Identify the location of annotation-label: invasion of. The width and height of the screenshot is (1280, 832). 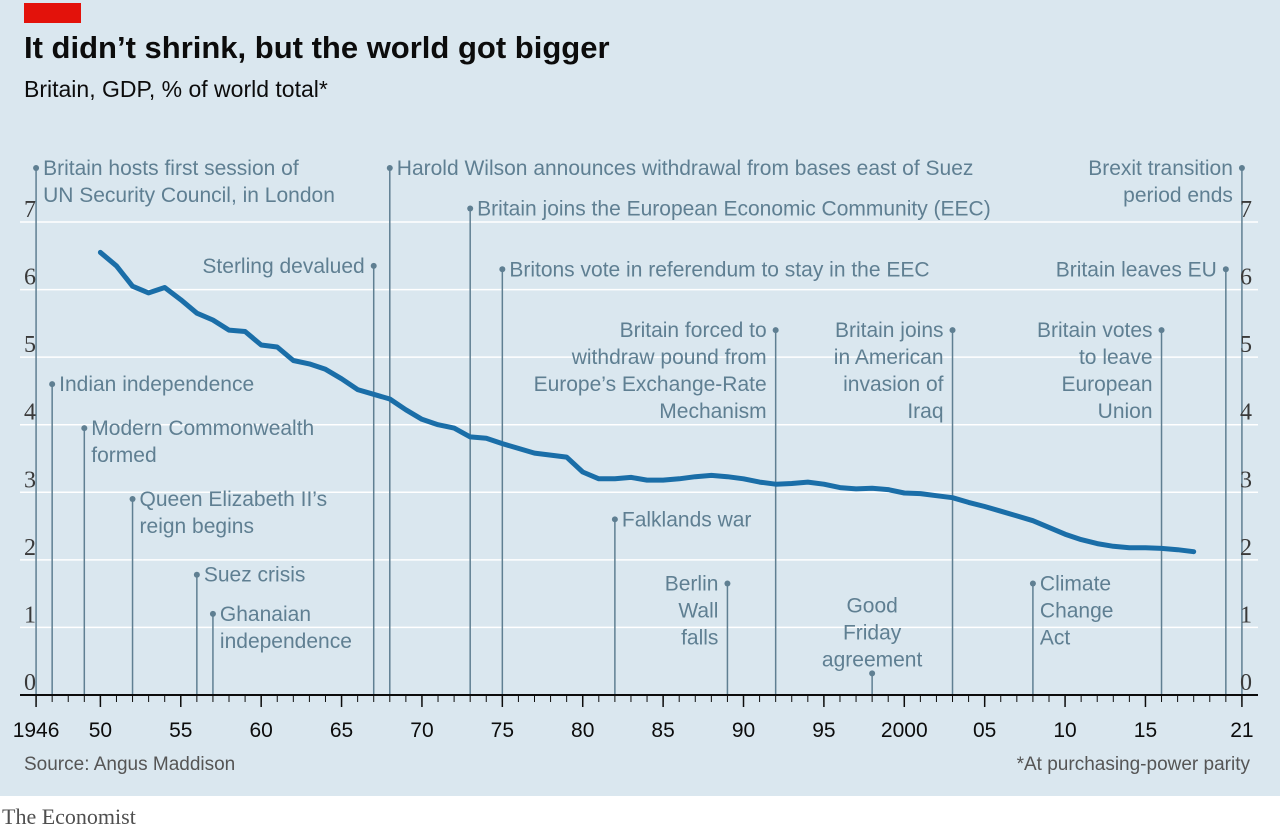
(893, 384).